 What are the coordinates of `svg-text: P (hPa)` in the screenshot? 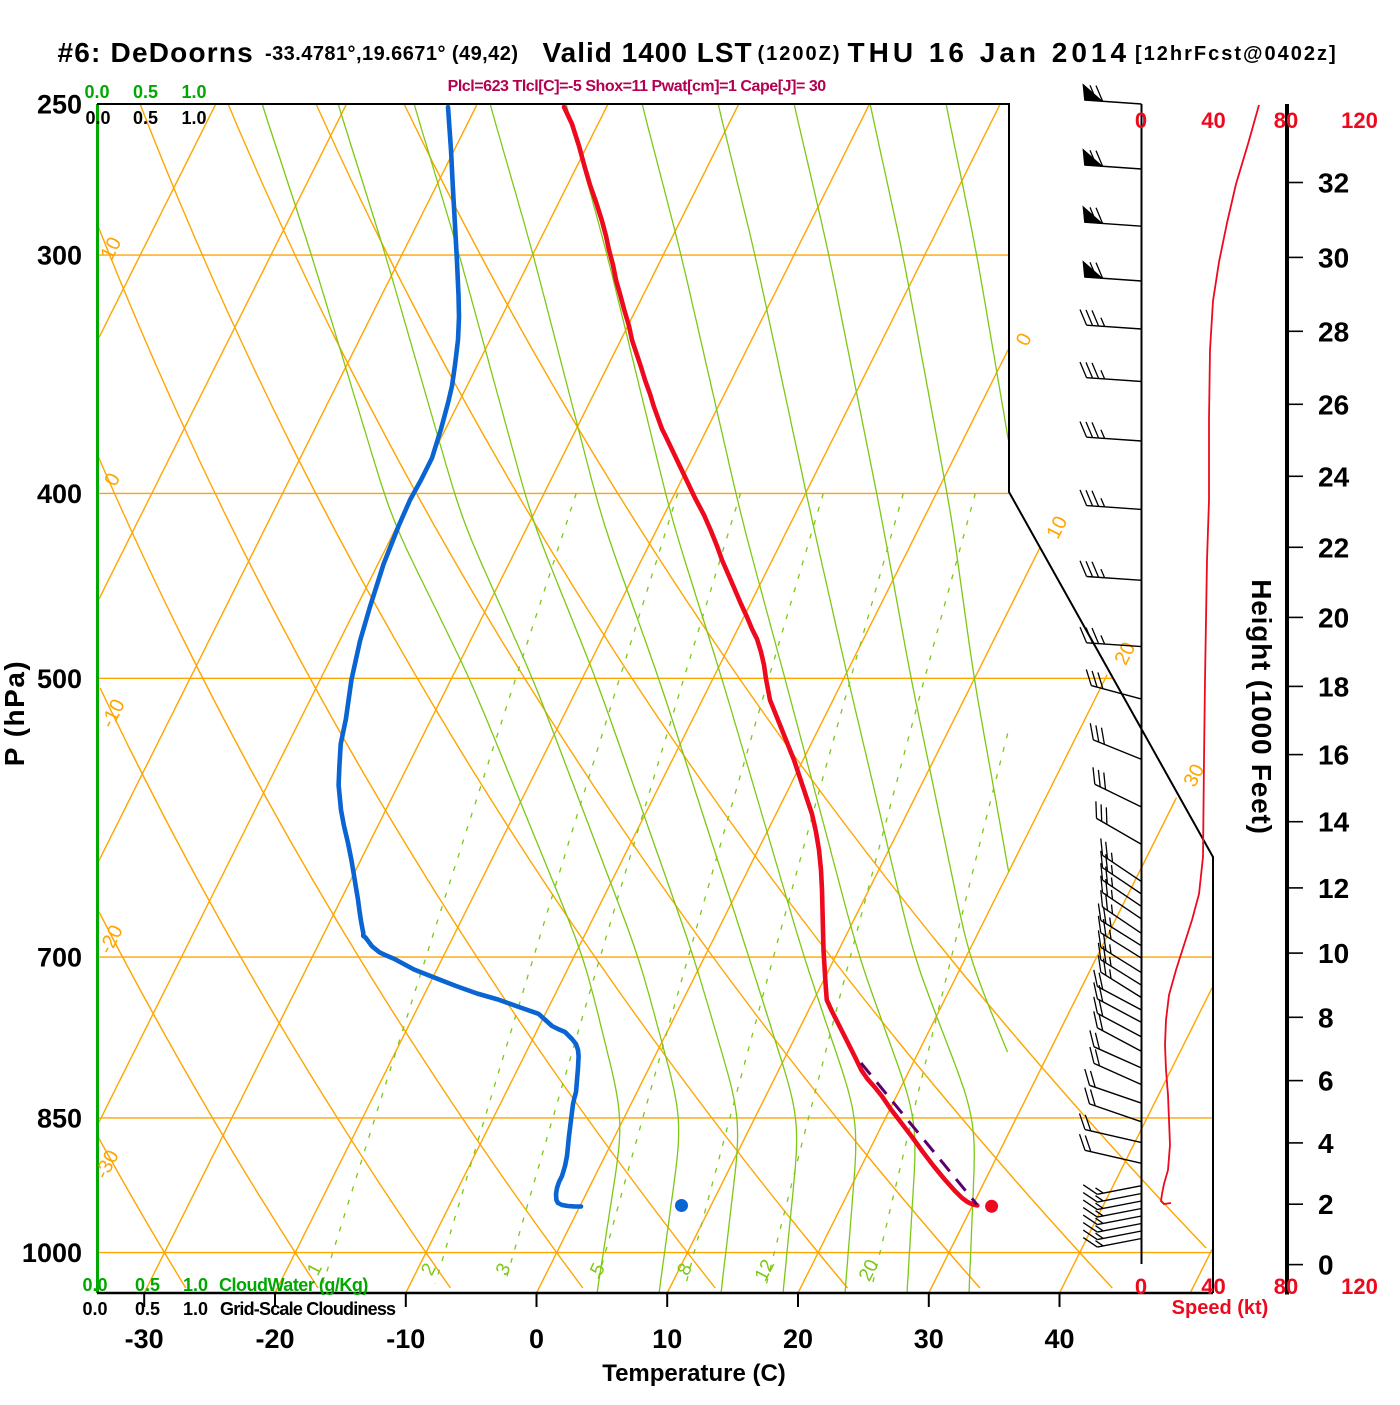 It's located at (15, 713).